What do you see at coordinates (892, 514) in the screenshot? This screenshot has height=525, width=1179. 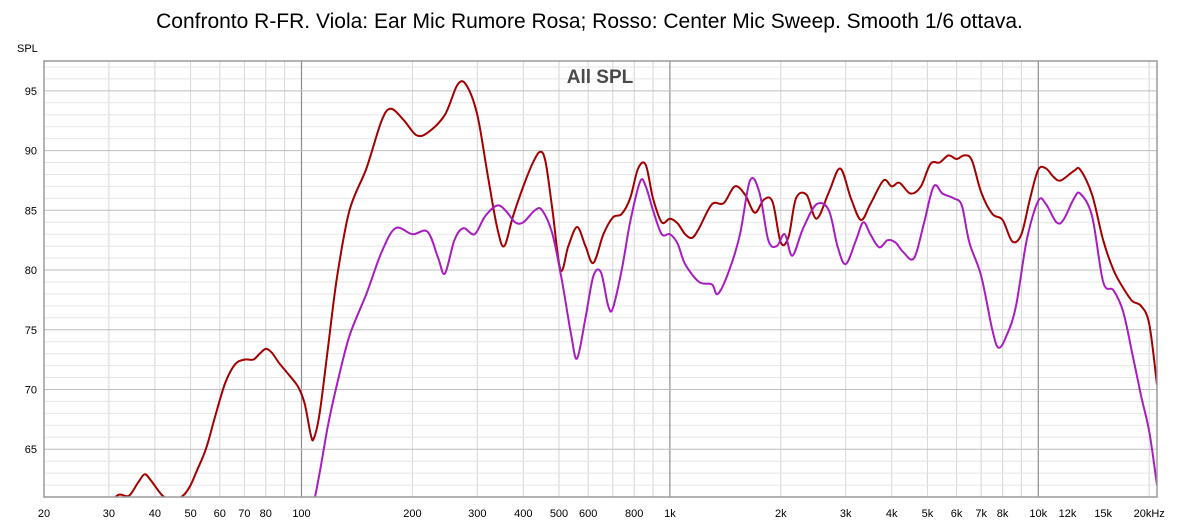 I see `x-tick-label: 4k` at bounding box center [892, 514].